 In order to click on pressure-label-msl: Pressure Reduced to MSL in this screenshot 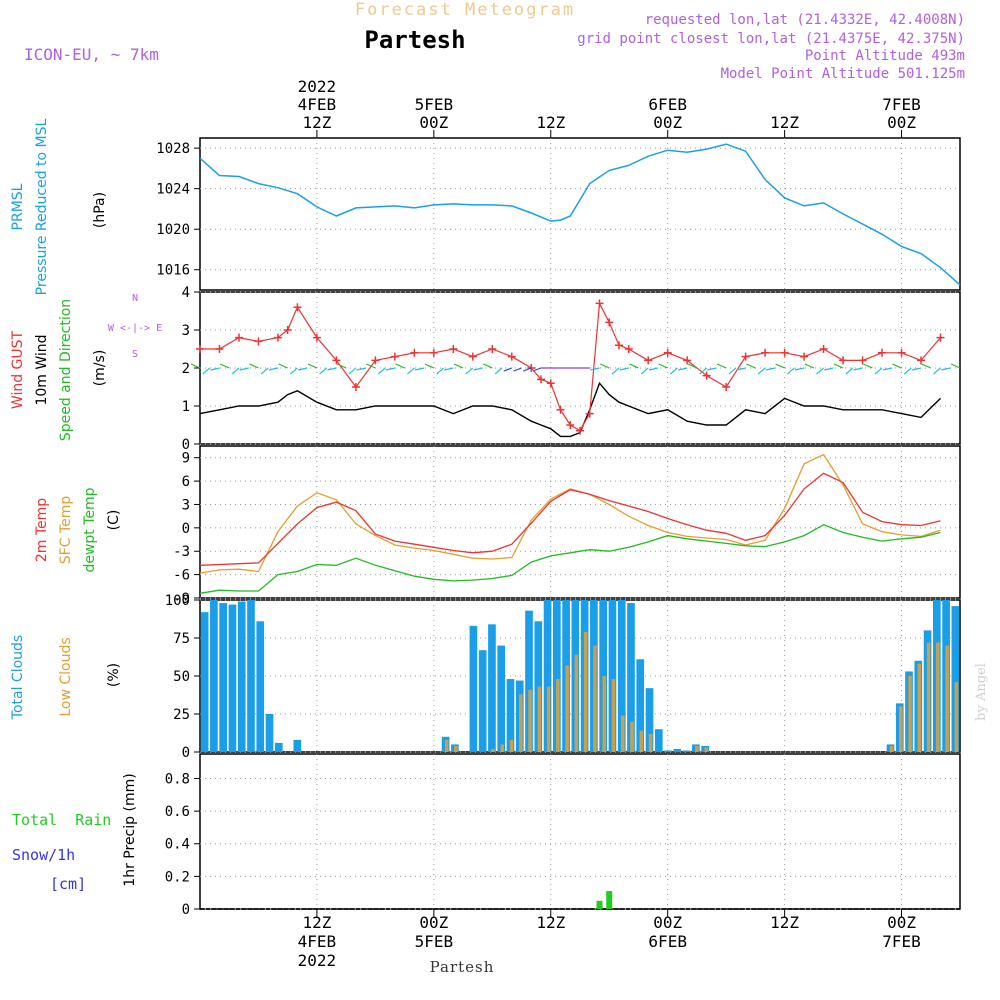, I will do `click(42, 206)`.